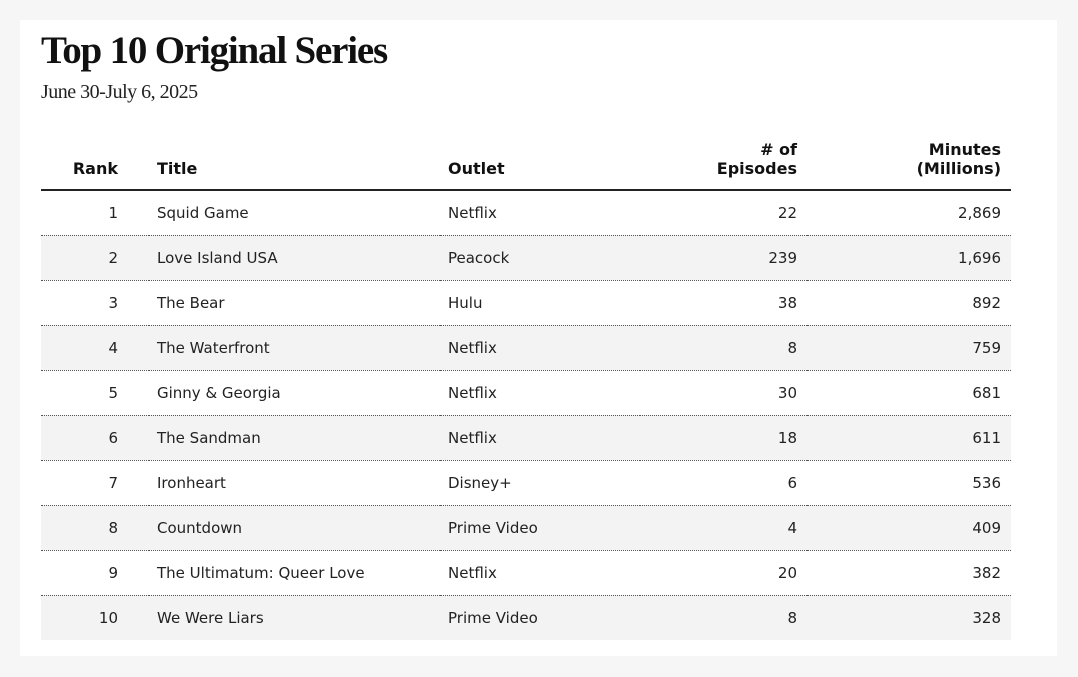 The width and height of the screenshot is (1078, 677). I want to click on cell-minutes: 759, so click(909, 348).